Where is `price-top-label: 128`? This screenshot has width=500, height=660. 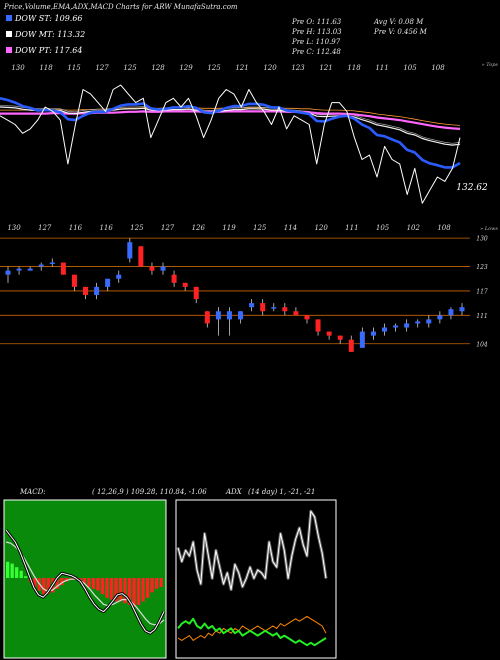
price-top-label: 128 is located at coordinates (158, 68).